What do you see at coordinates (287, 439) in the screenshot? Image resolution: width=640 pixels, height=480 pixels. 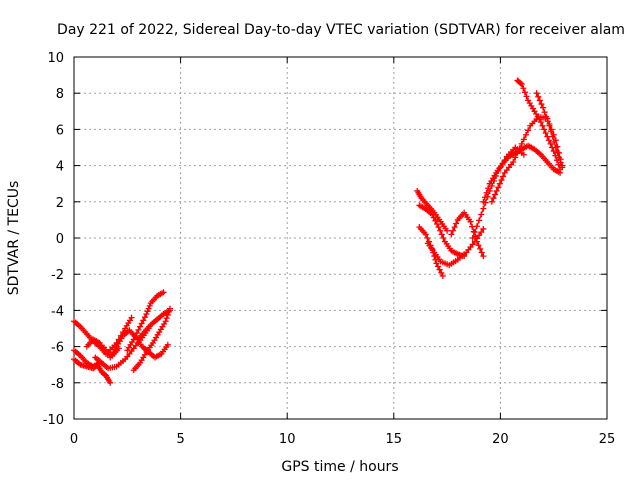 I see `x-tick-label: 10` at bounding box center [287, 439].